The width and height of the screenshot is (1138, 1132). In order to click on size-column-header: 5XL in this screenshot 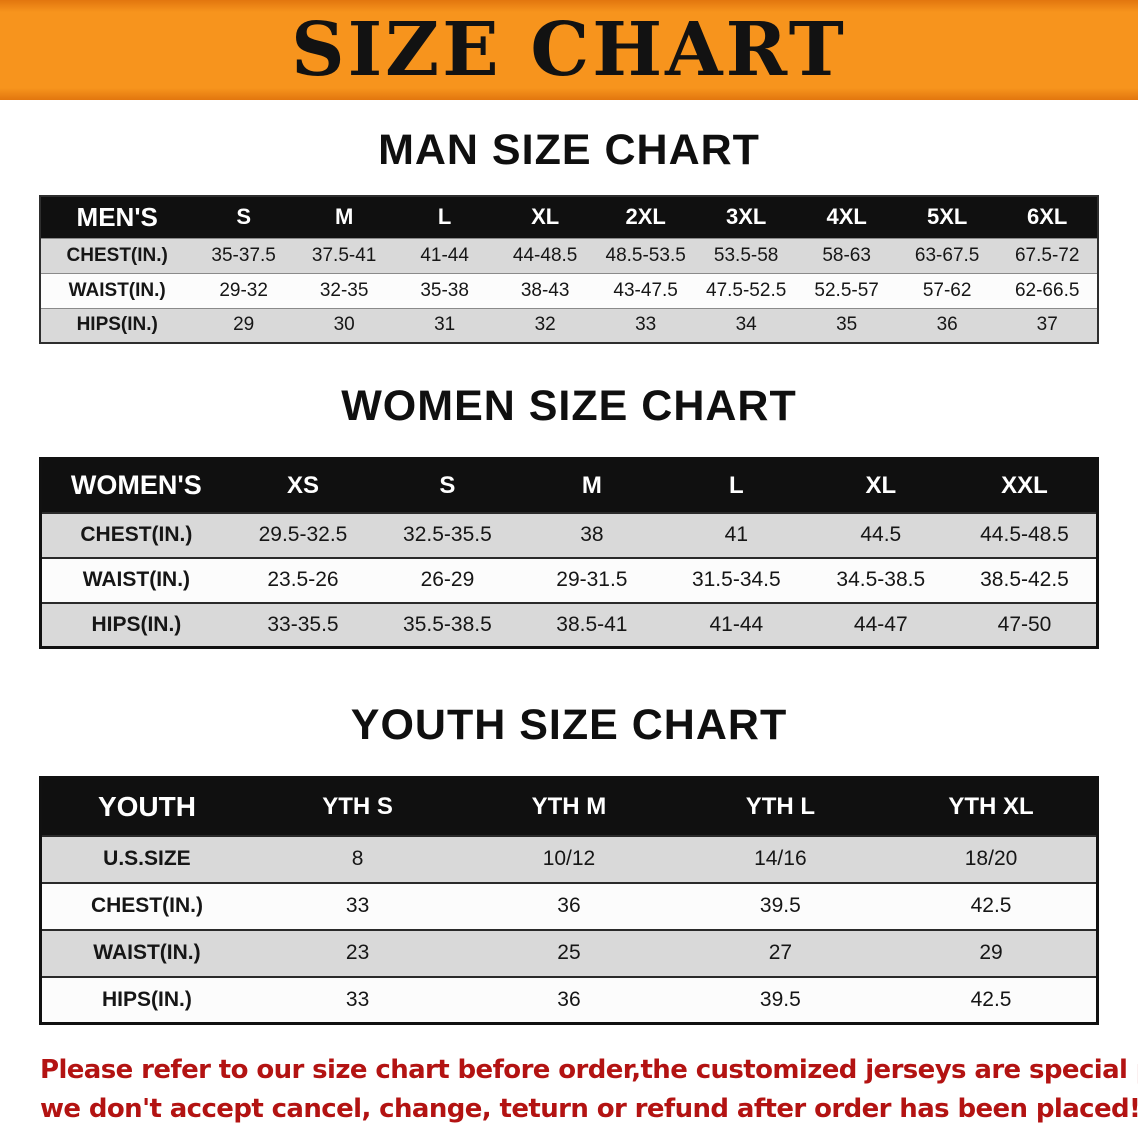, I will do `click(947, 217)`.